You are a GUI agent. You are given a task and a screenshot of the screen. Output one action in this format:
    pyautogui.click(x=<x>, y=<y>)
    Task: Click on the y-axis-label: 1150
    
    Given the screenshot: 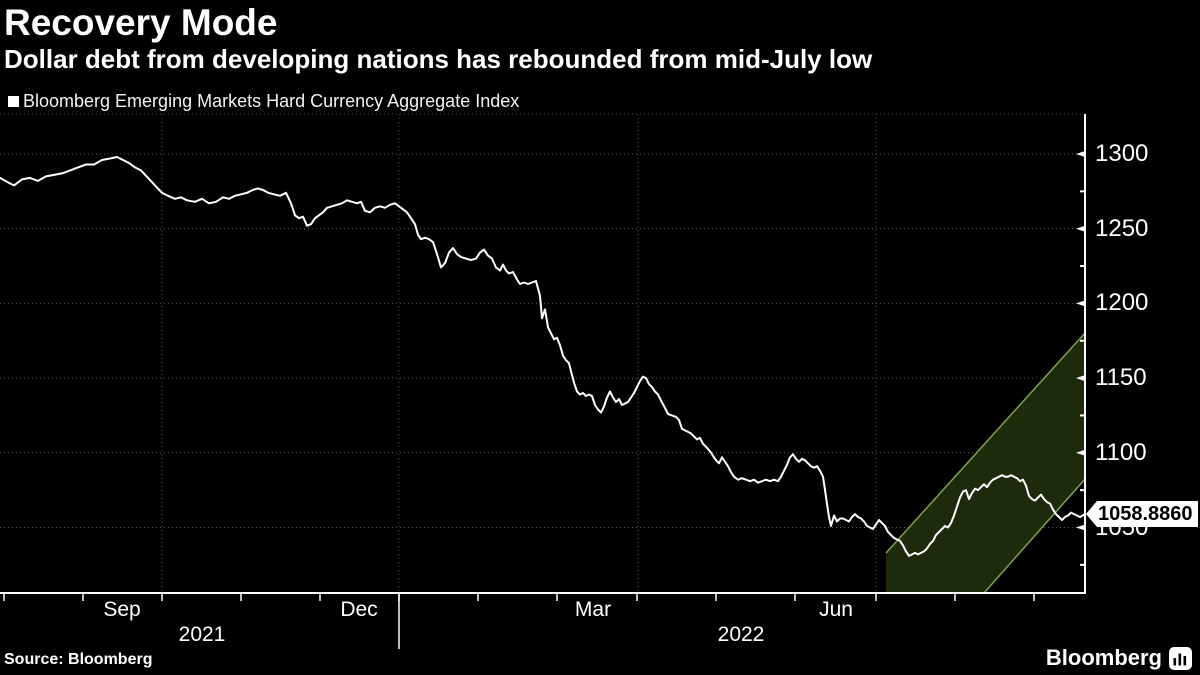 What is the action you would take?
    pyautogui.click(x=1121, y=378)
    